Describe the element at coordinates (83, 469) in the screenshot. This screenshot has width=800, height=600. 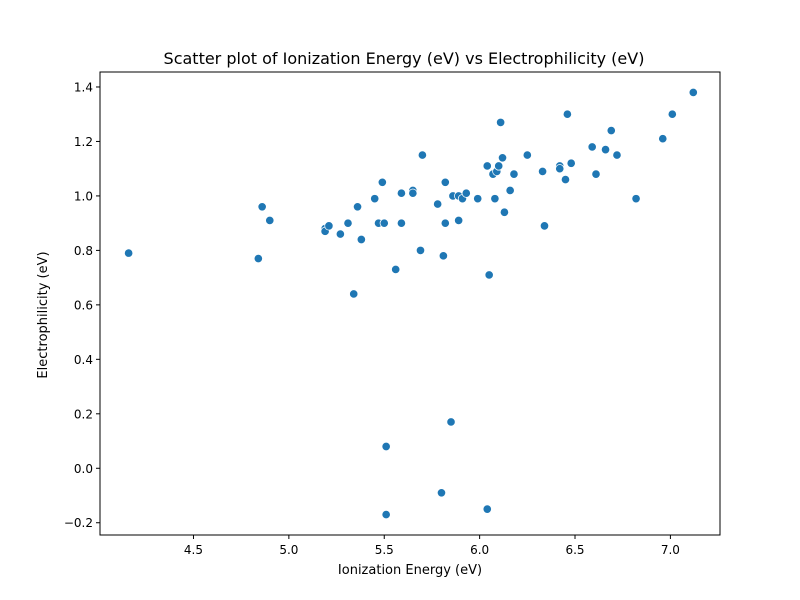
I see `y-tick-label: 0.0` at that location.